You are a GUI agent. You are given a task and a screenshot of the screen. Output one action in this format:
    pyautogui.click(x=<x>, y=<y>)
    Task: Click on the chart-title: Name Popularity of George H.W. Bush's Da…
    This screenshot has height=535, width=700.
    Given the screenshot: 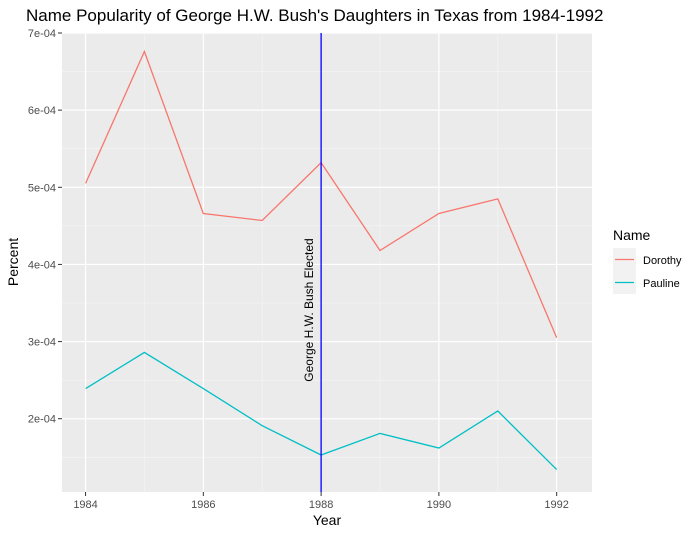 What is the action you would take?
    pyautogui.click(x=314, y=15)
    